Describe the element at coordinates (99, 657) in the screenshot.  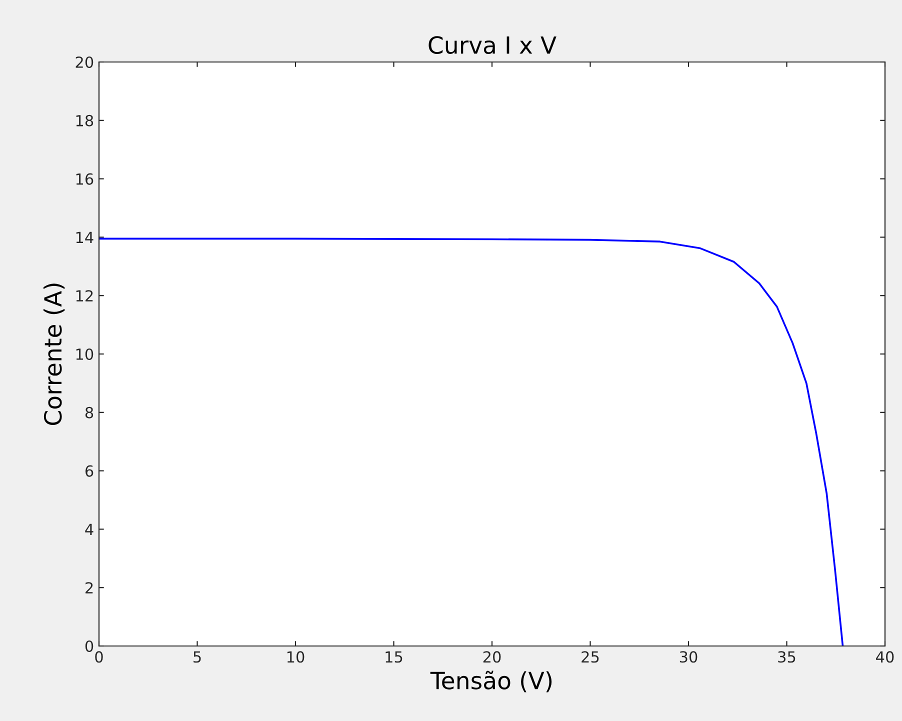
I see `x-tick-label: 0` at that location.